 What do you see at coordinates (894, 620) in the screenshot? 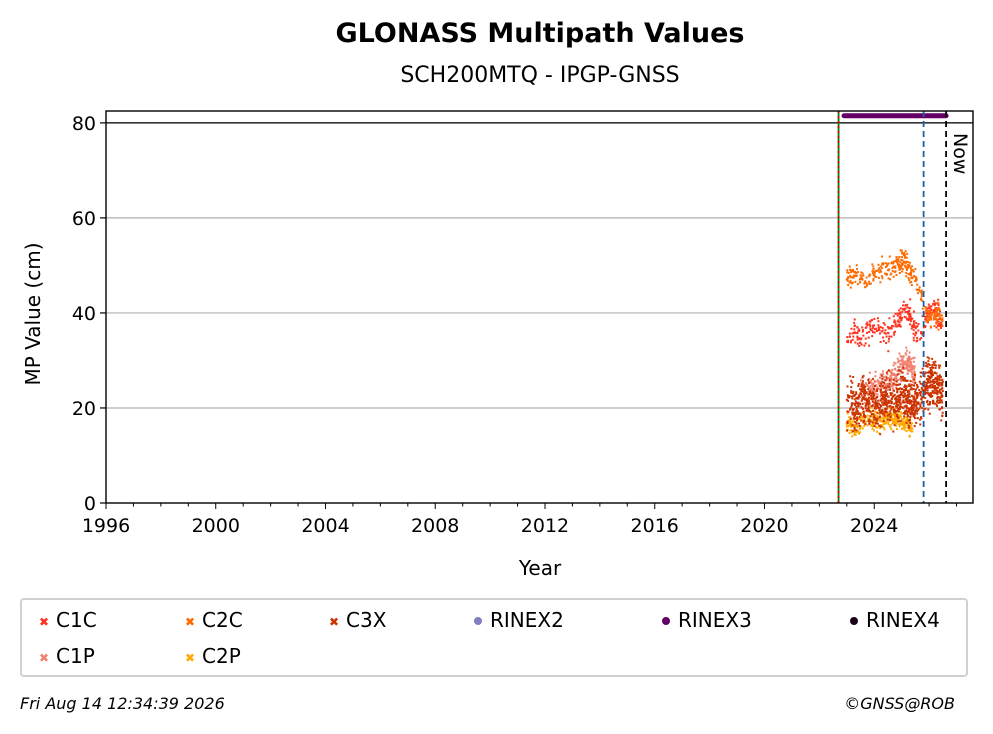
I see `legend-item-rinex4: RINEX4` at bounding box center [894, 620].